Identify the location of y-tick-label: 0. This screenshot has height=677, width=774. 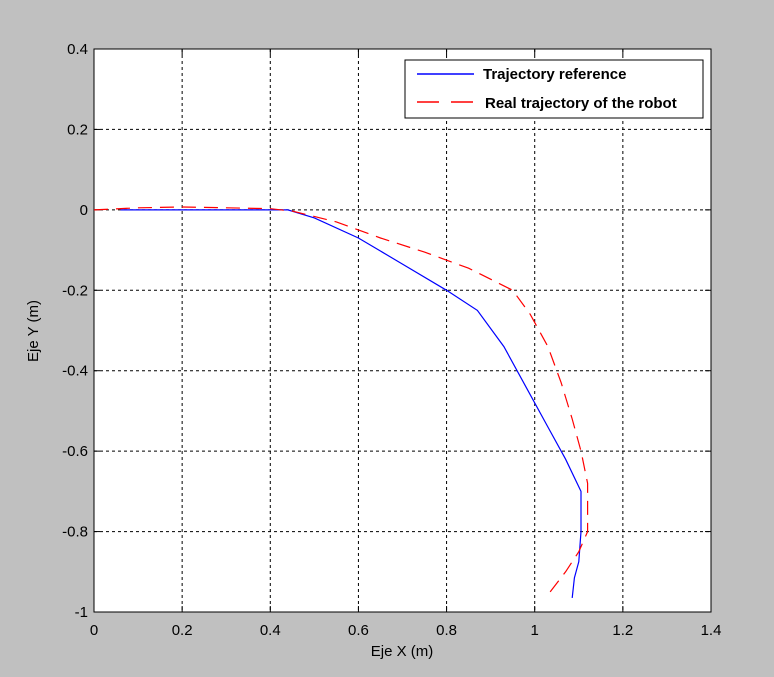
(84, 210).